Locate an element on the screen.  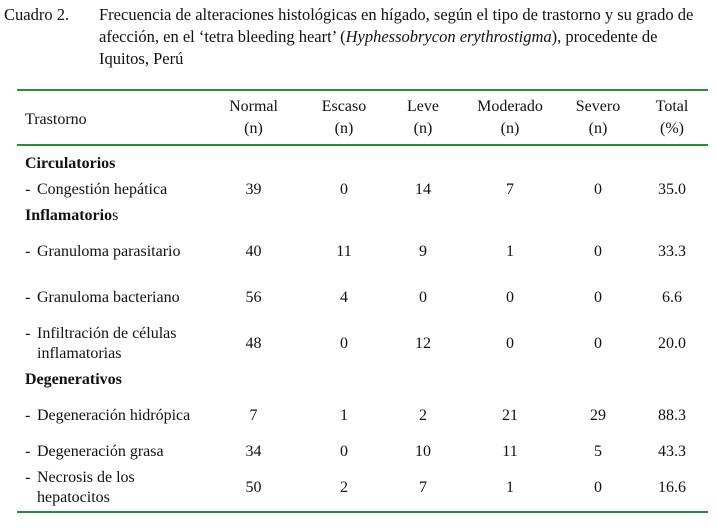
cell-severo: 29 is located at coordinates (598, 415).